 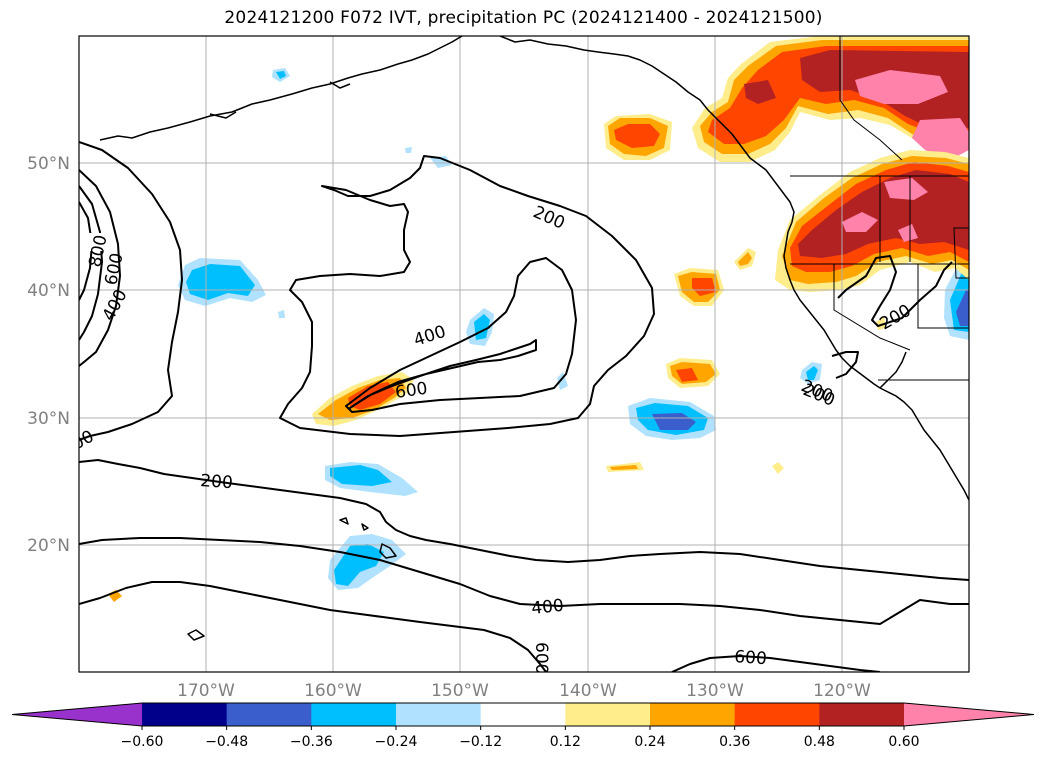 What do you see at coordinates (460, 691) in the screenshot?
I see `lon-label: 150°W` at bounding box center [460, 691].